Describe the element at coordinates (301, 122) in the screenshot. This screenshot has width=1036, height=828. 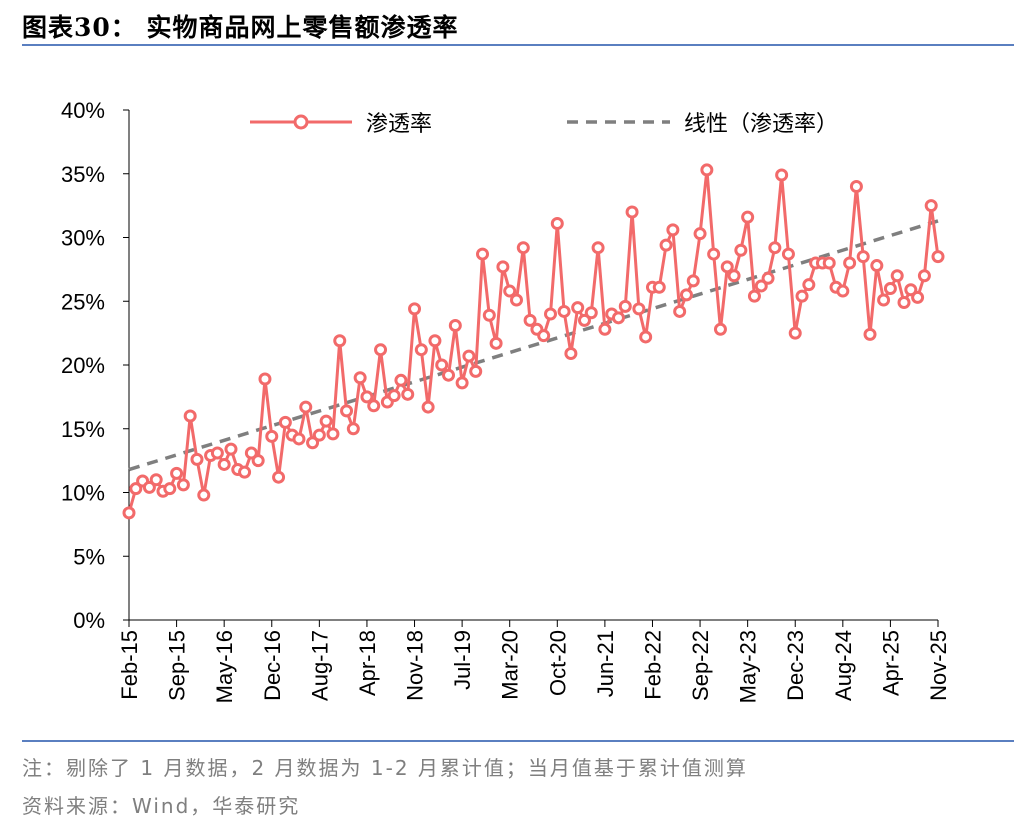
I see `legend-series-marker` at that location.